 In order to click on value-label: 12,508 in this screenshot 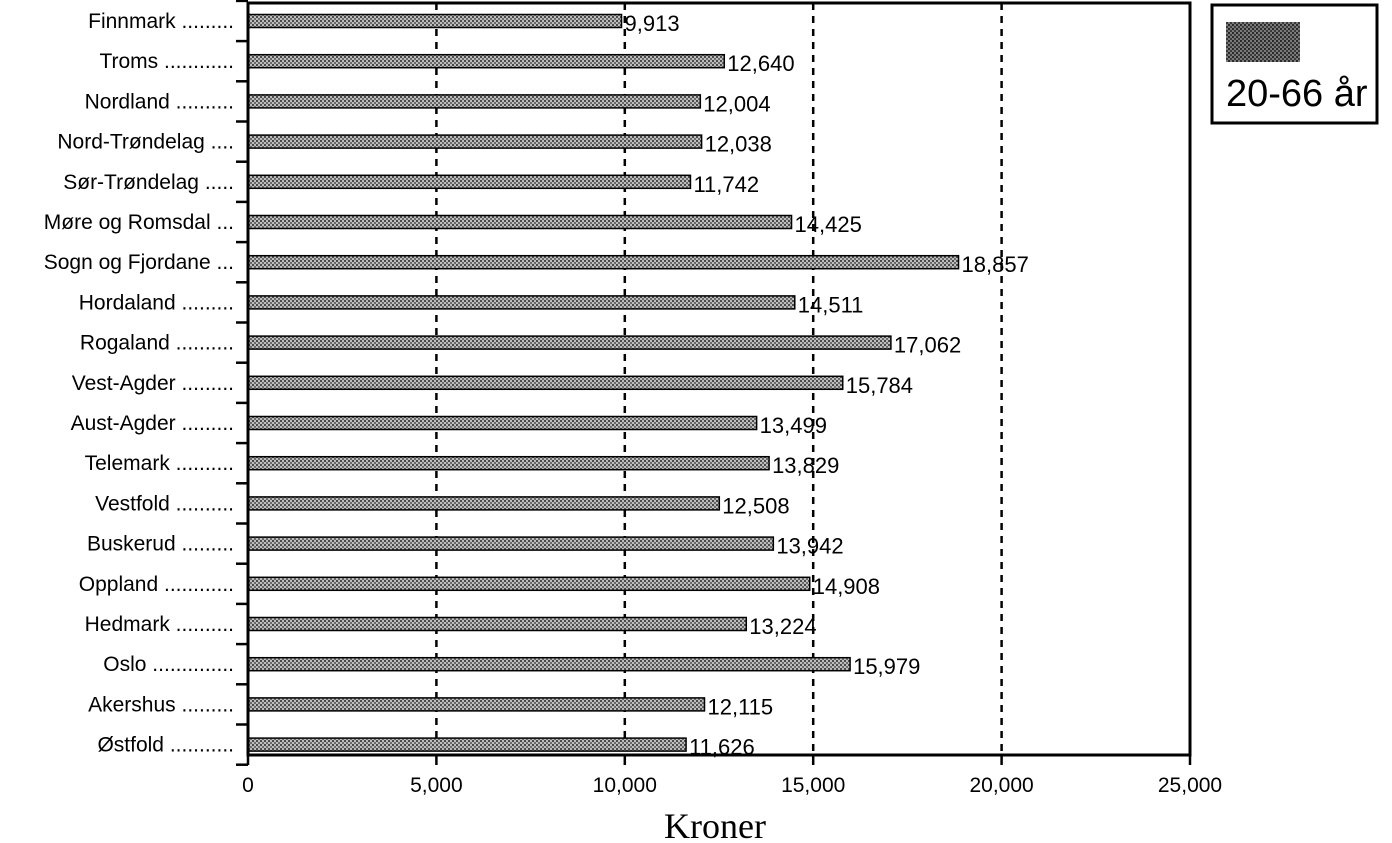, I will do `click(755, 505)`.